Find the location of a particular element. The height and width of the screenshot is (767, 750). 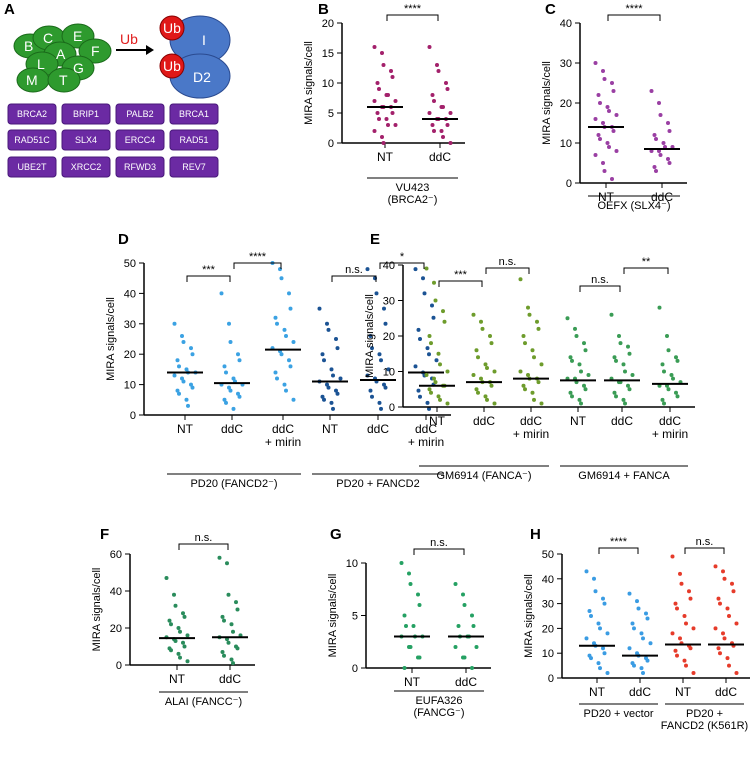

panel-letter: C is located at coordinates (550, 9).